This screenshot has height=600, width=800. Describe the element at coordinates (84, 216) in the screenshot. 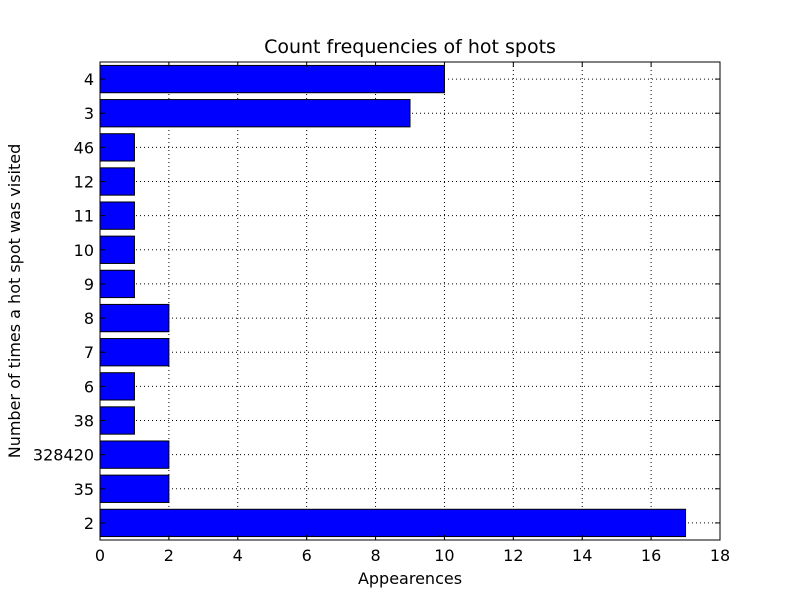

I see `y-tick-label: 11` at that location.